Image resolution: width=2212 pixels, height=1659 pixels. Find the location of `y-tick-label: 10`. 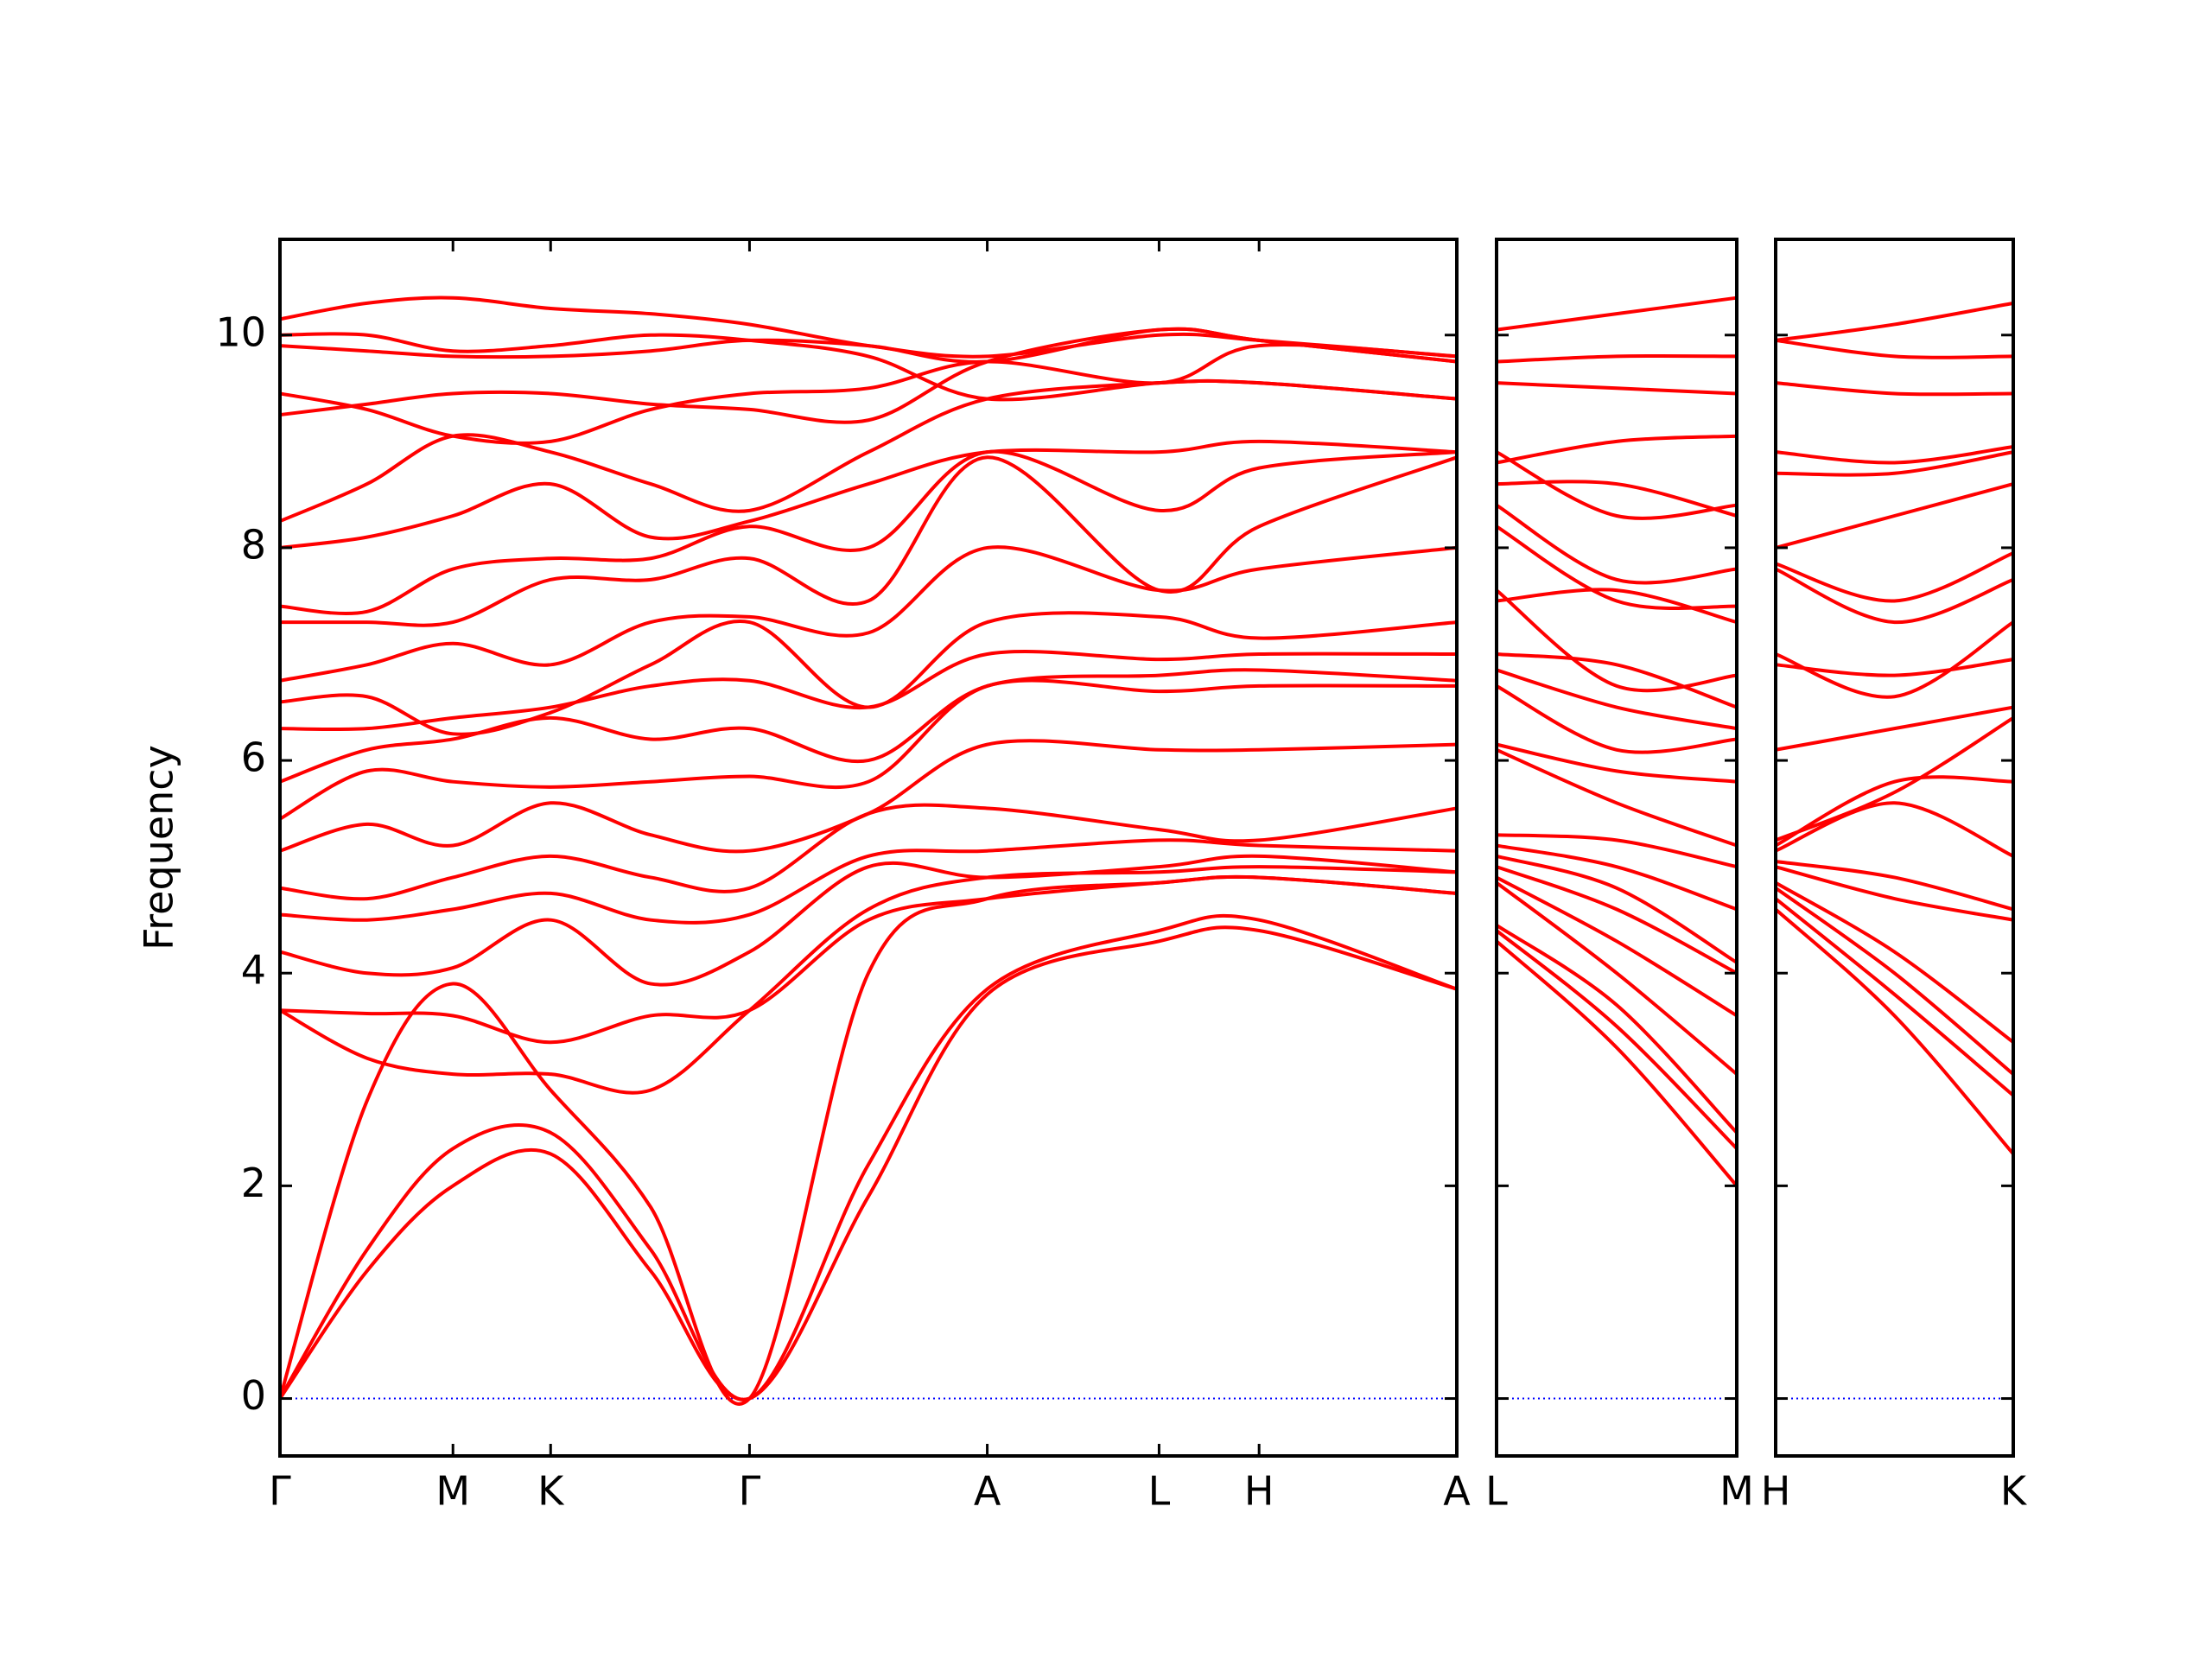

y-tick-label: 10 is located at coordinates (240, 331).